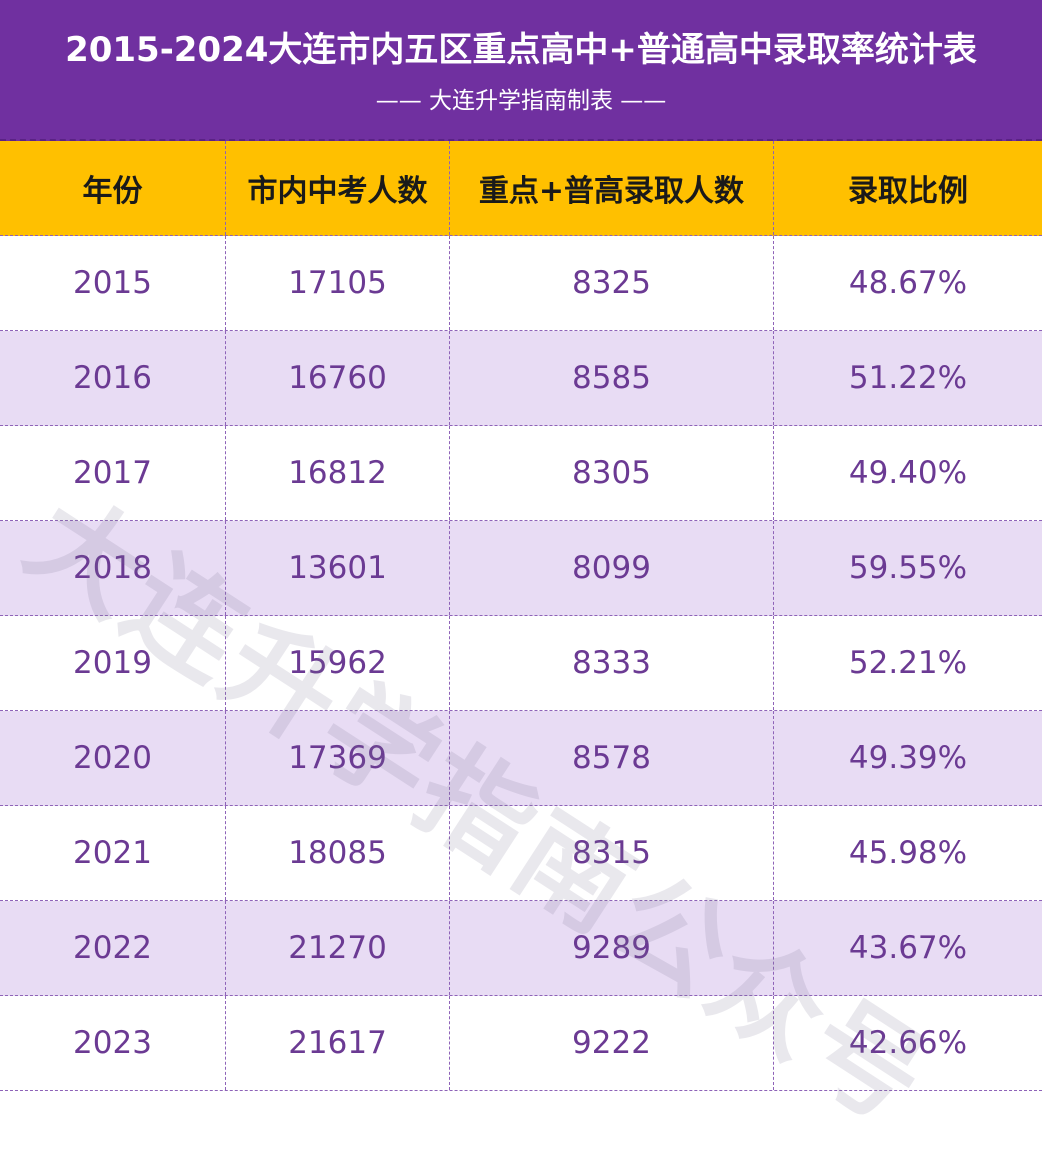  What do you see at coordinates (113, 853) in the screenshot?
I see `cell-year: 2021` at bounding box center [113, 853].